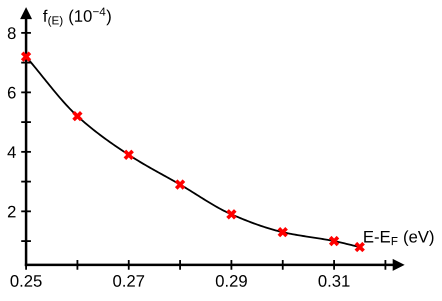 The image size is (442, 301). Describe the element at coordinates (334, 281) in the screenshot. I see `x-tick-label: 0.31` at that location.